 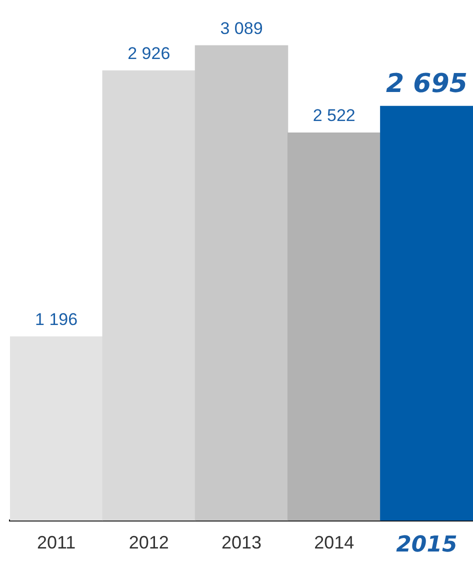 I want to click on data-label: 2 522, so click(x=334, y=115).